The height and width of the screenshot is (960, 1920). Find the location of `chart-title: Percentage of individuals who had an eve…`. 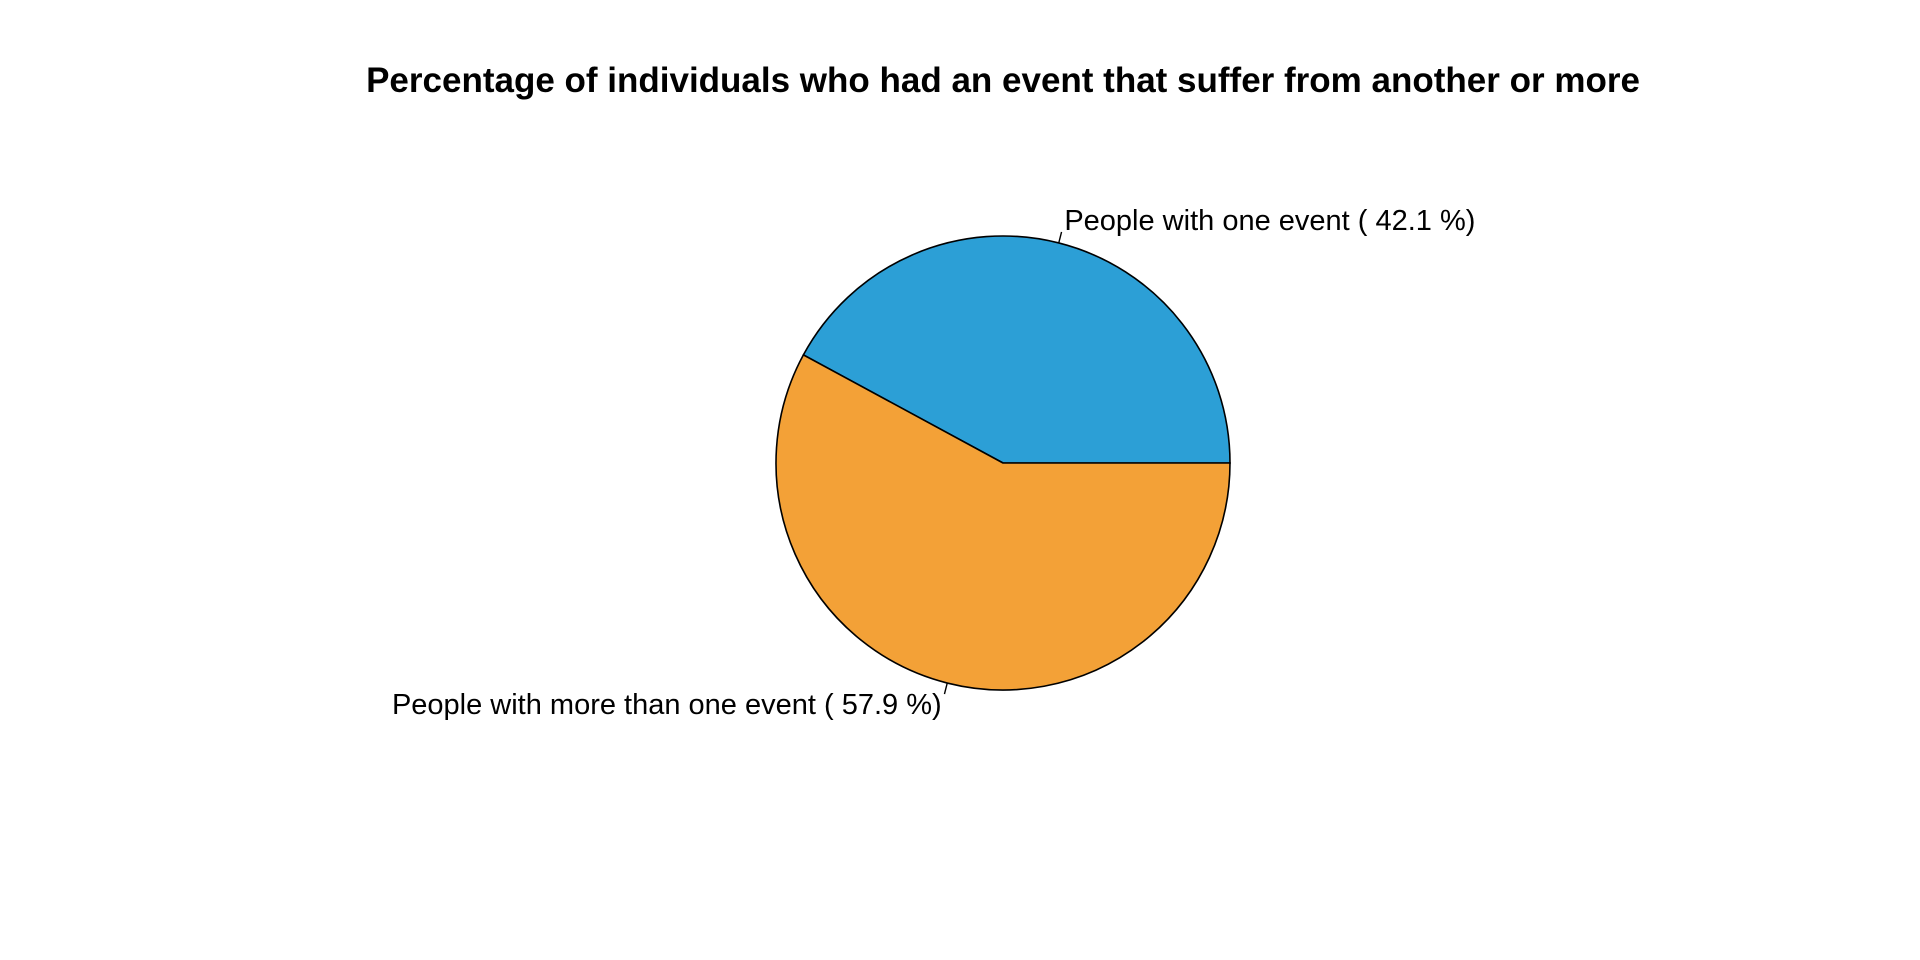

chart-title: Percentage of individuals who had an eve… is located at coordinates (1003, 80).